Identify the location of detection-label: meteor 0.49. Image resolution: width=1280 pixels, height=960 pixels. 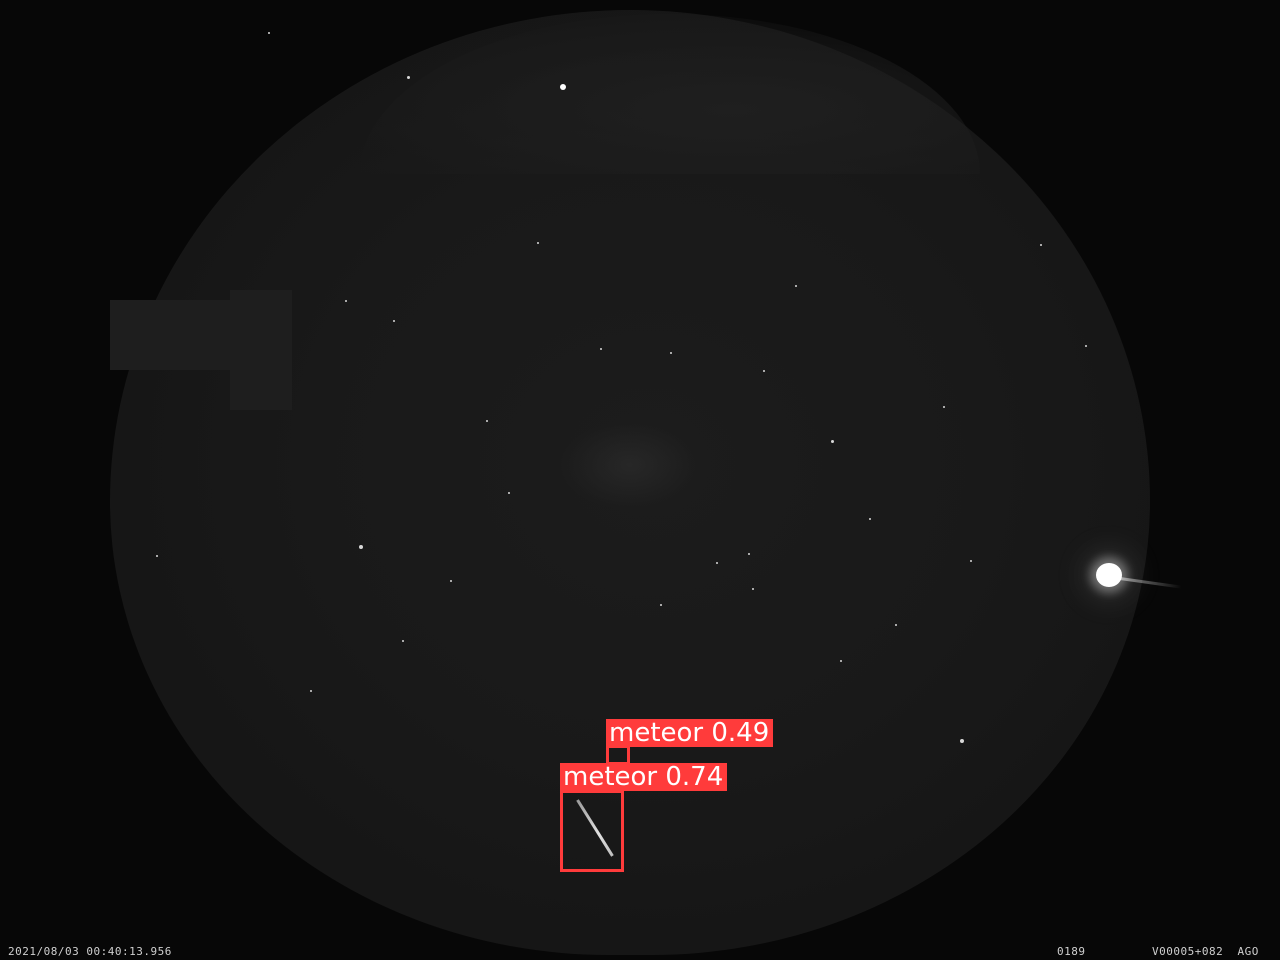
(690, 733).